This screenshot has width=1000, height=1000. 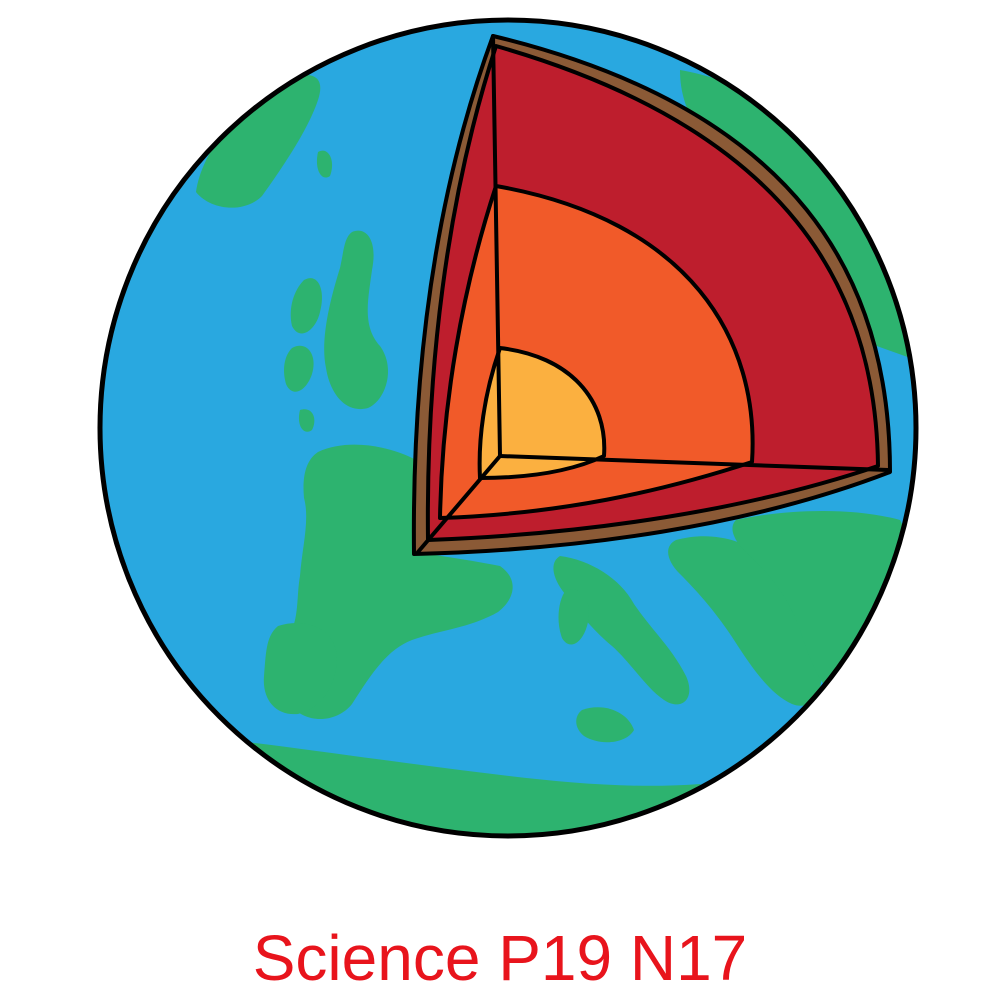 What do you see at coordinates (396, 581) in the screenshot?
I see `land-western-europe` at bounding box center [396, 581].